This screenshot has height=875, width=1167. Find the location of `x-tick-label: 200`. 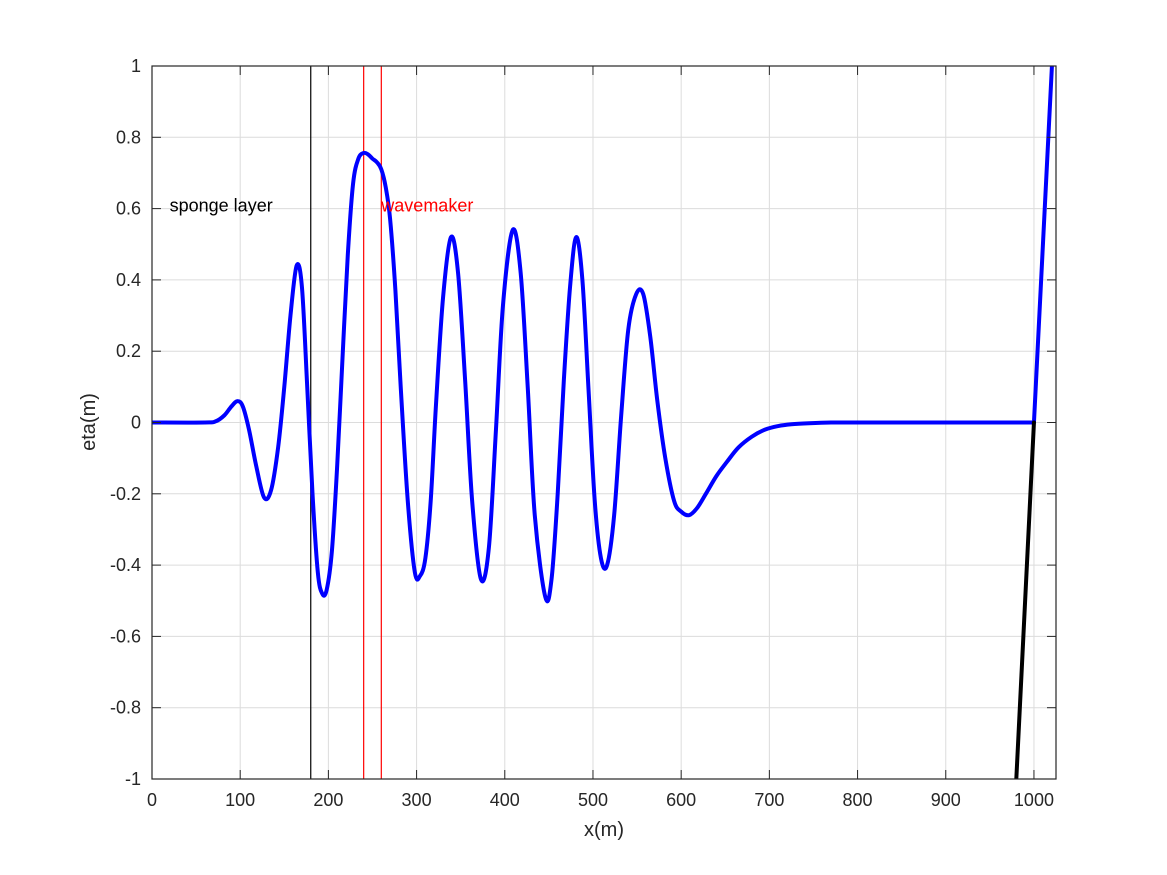

x-tick-label: 200 is located at coordinates (328, 800).